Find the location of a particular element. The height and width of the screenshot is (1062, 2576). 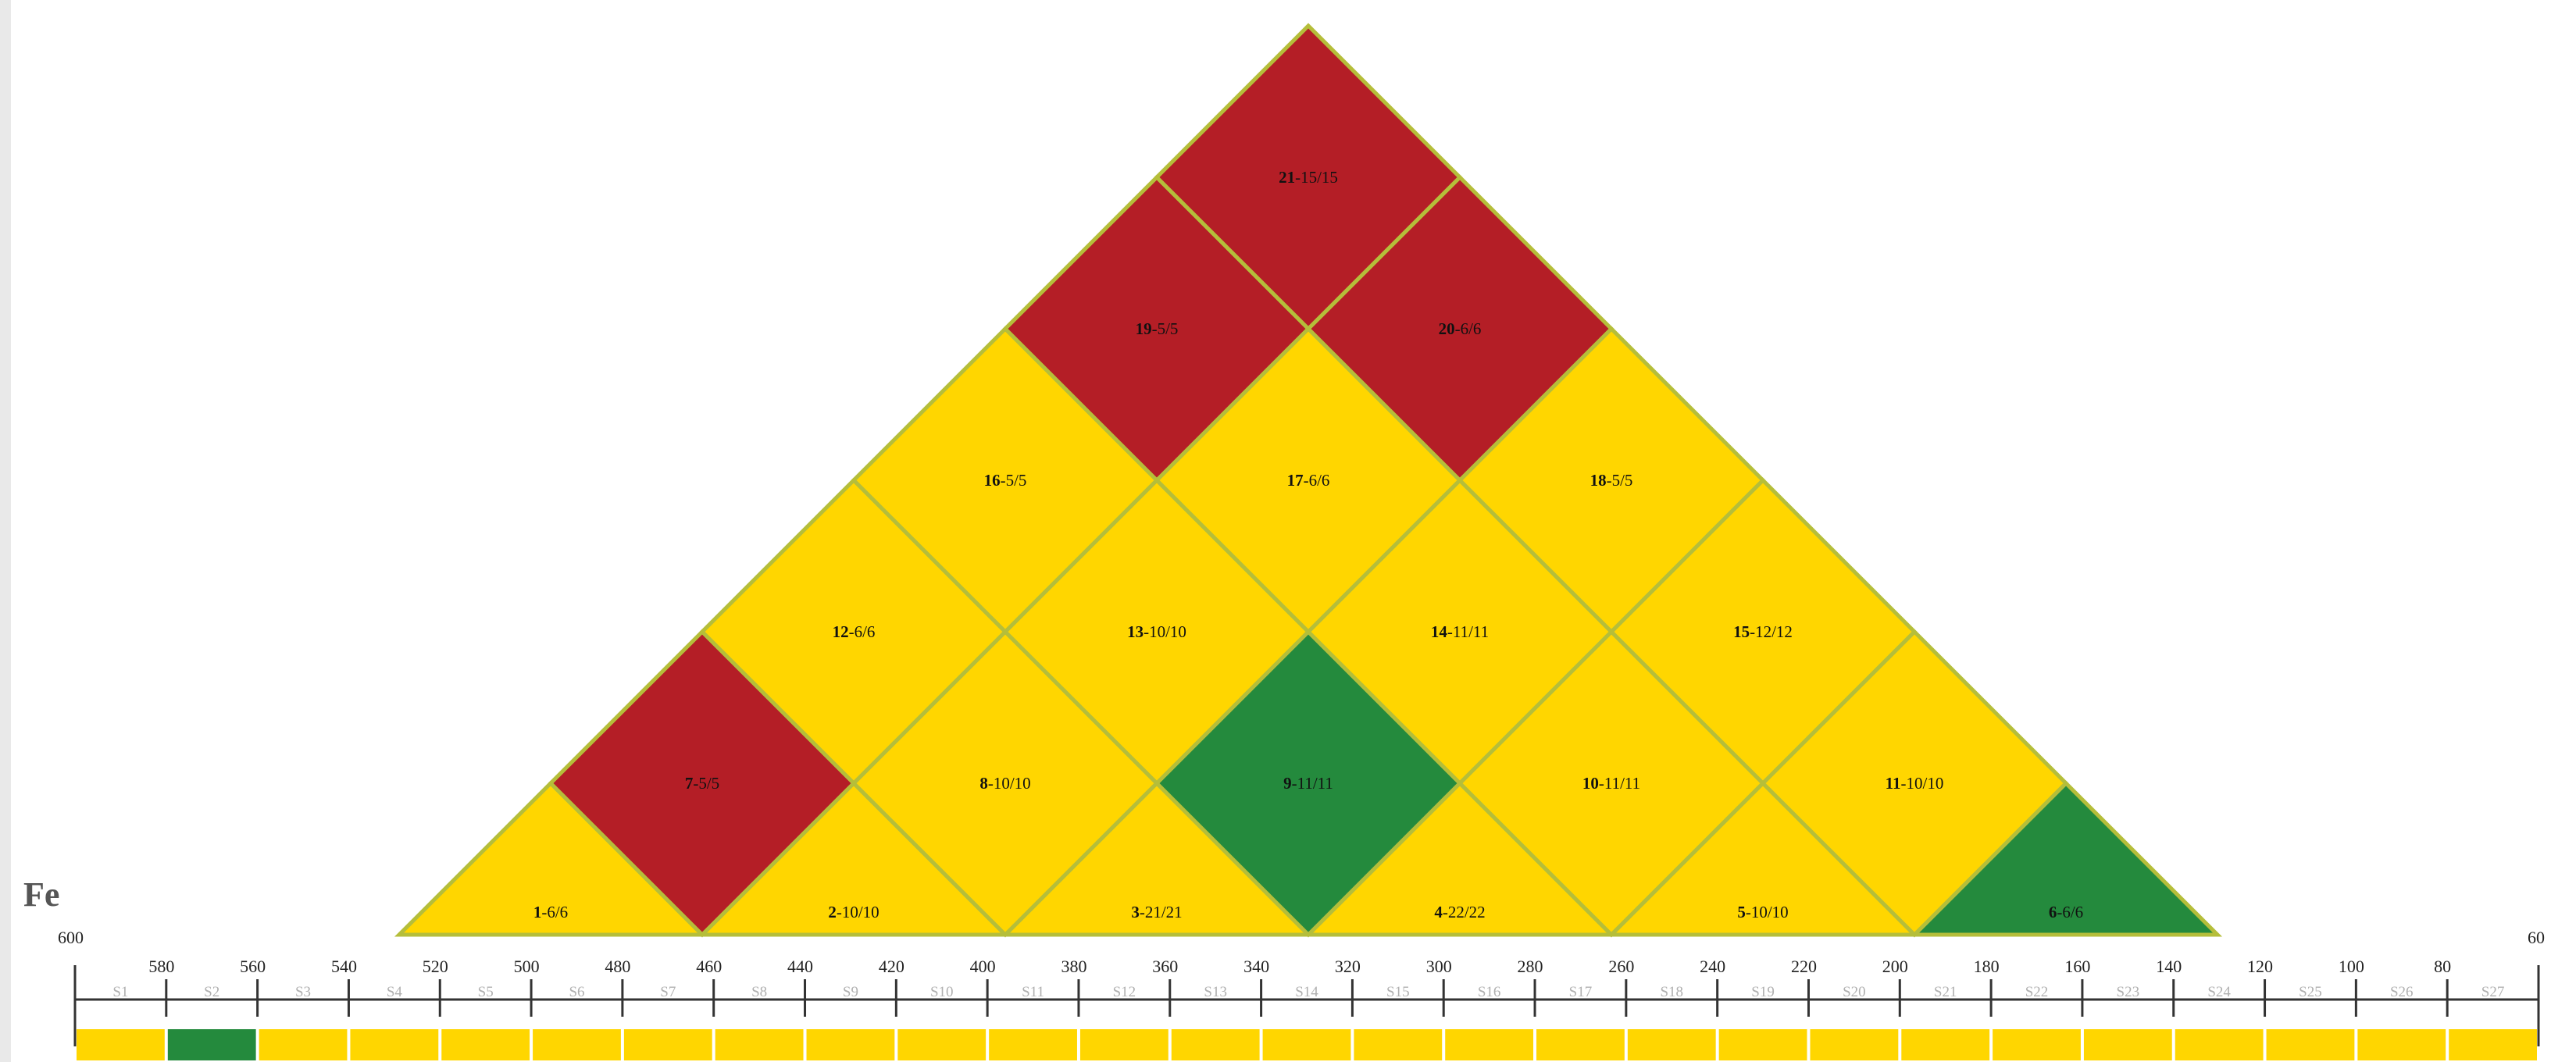

axis-tick-label: 360 is located at coordinates (1165, 966).